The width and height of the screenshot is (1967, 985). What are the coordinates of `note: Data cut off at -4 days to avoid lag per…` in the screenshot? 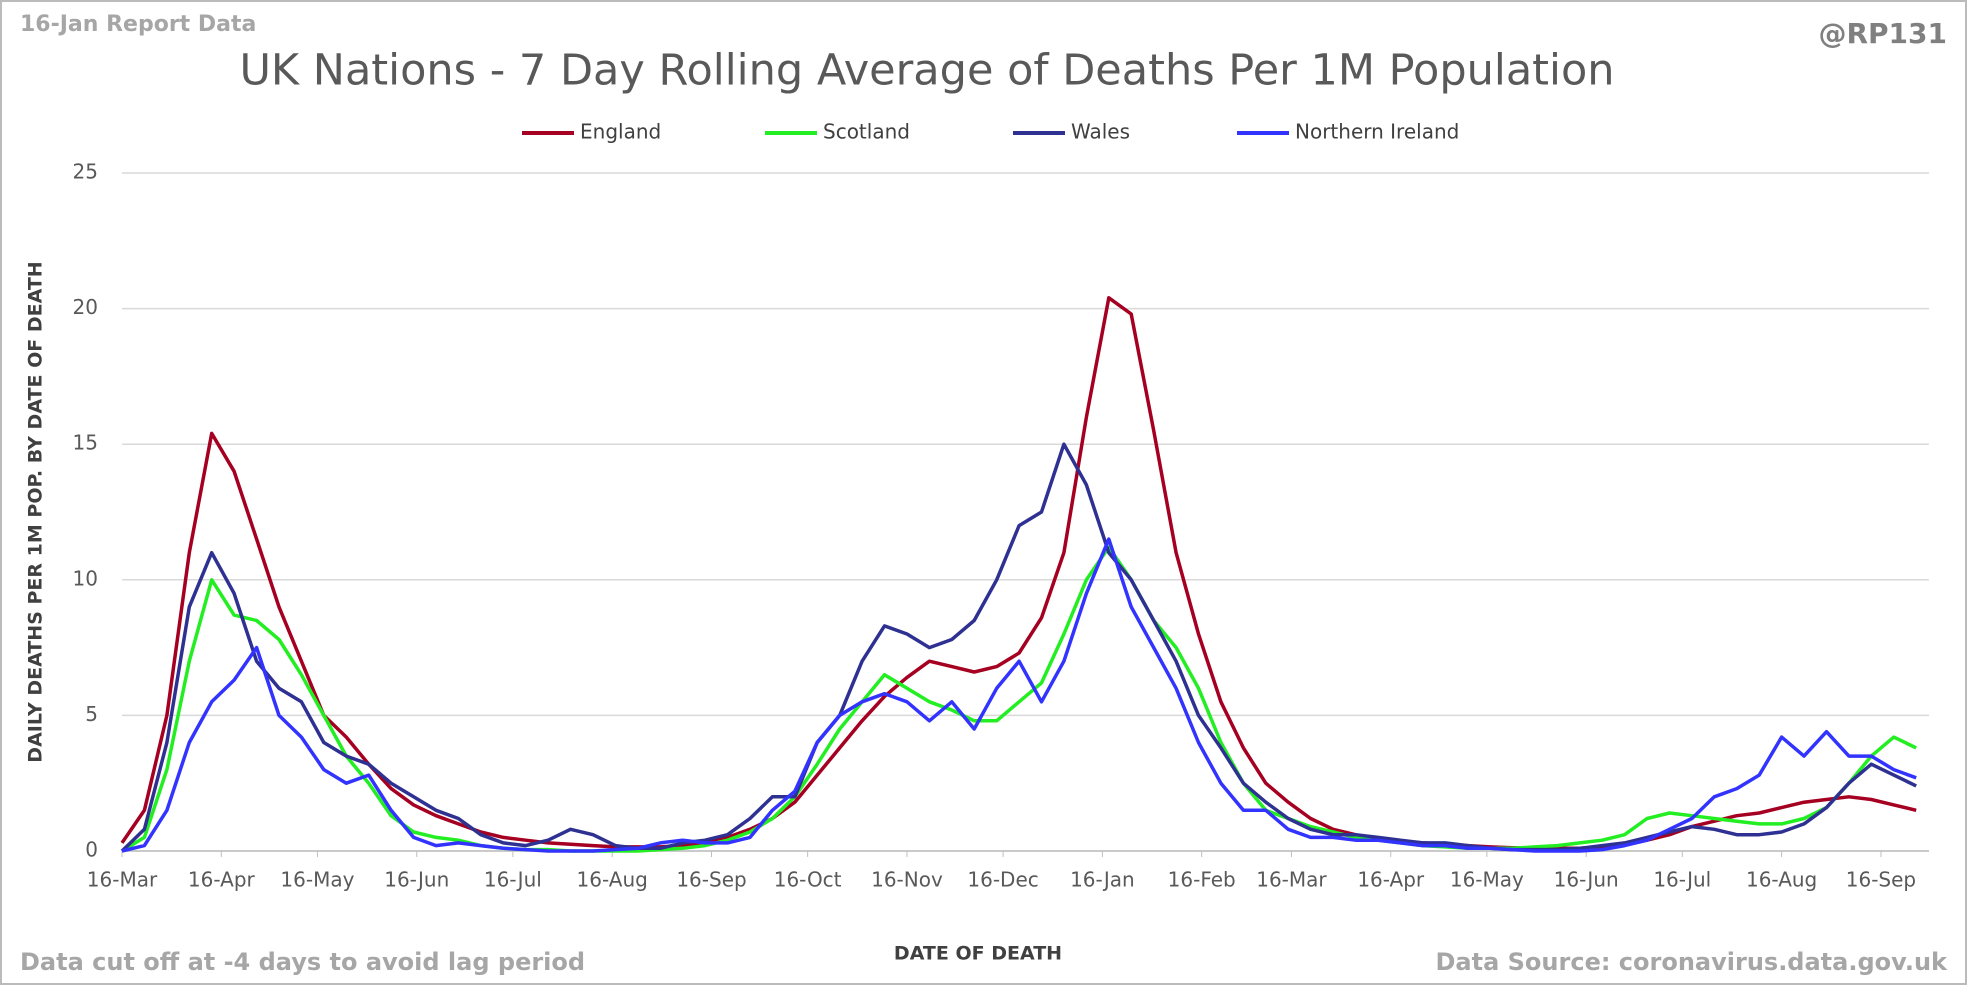 It's located at (302, 962).